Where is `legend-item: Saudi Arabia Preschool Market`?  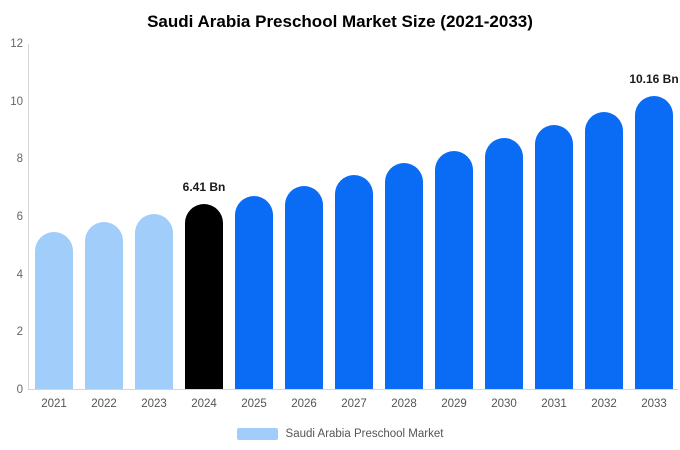
legend-item: Saudi Arabia Preschool Market is located at coordinates (340, 434).